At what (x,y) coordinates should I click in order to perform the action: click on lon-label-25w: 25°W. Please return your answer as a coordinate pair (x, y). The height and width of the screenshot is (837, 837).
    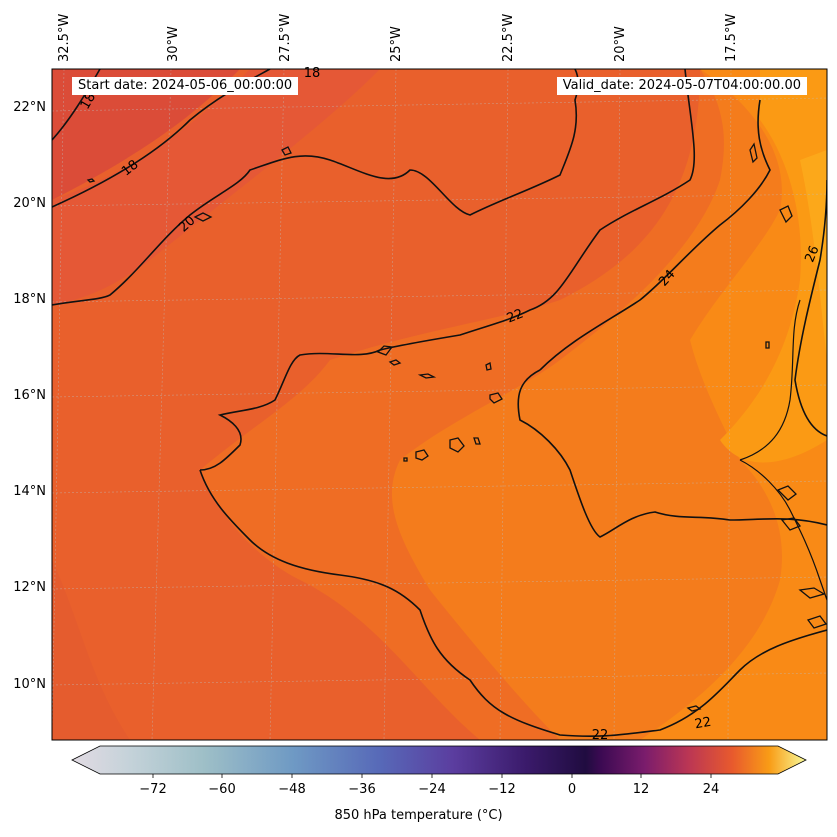
    Looking at the image, I should click on (396, 44).